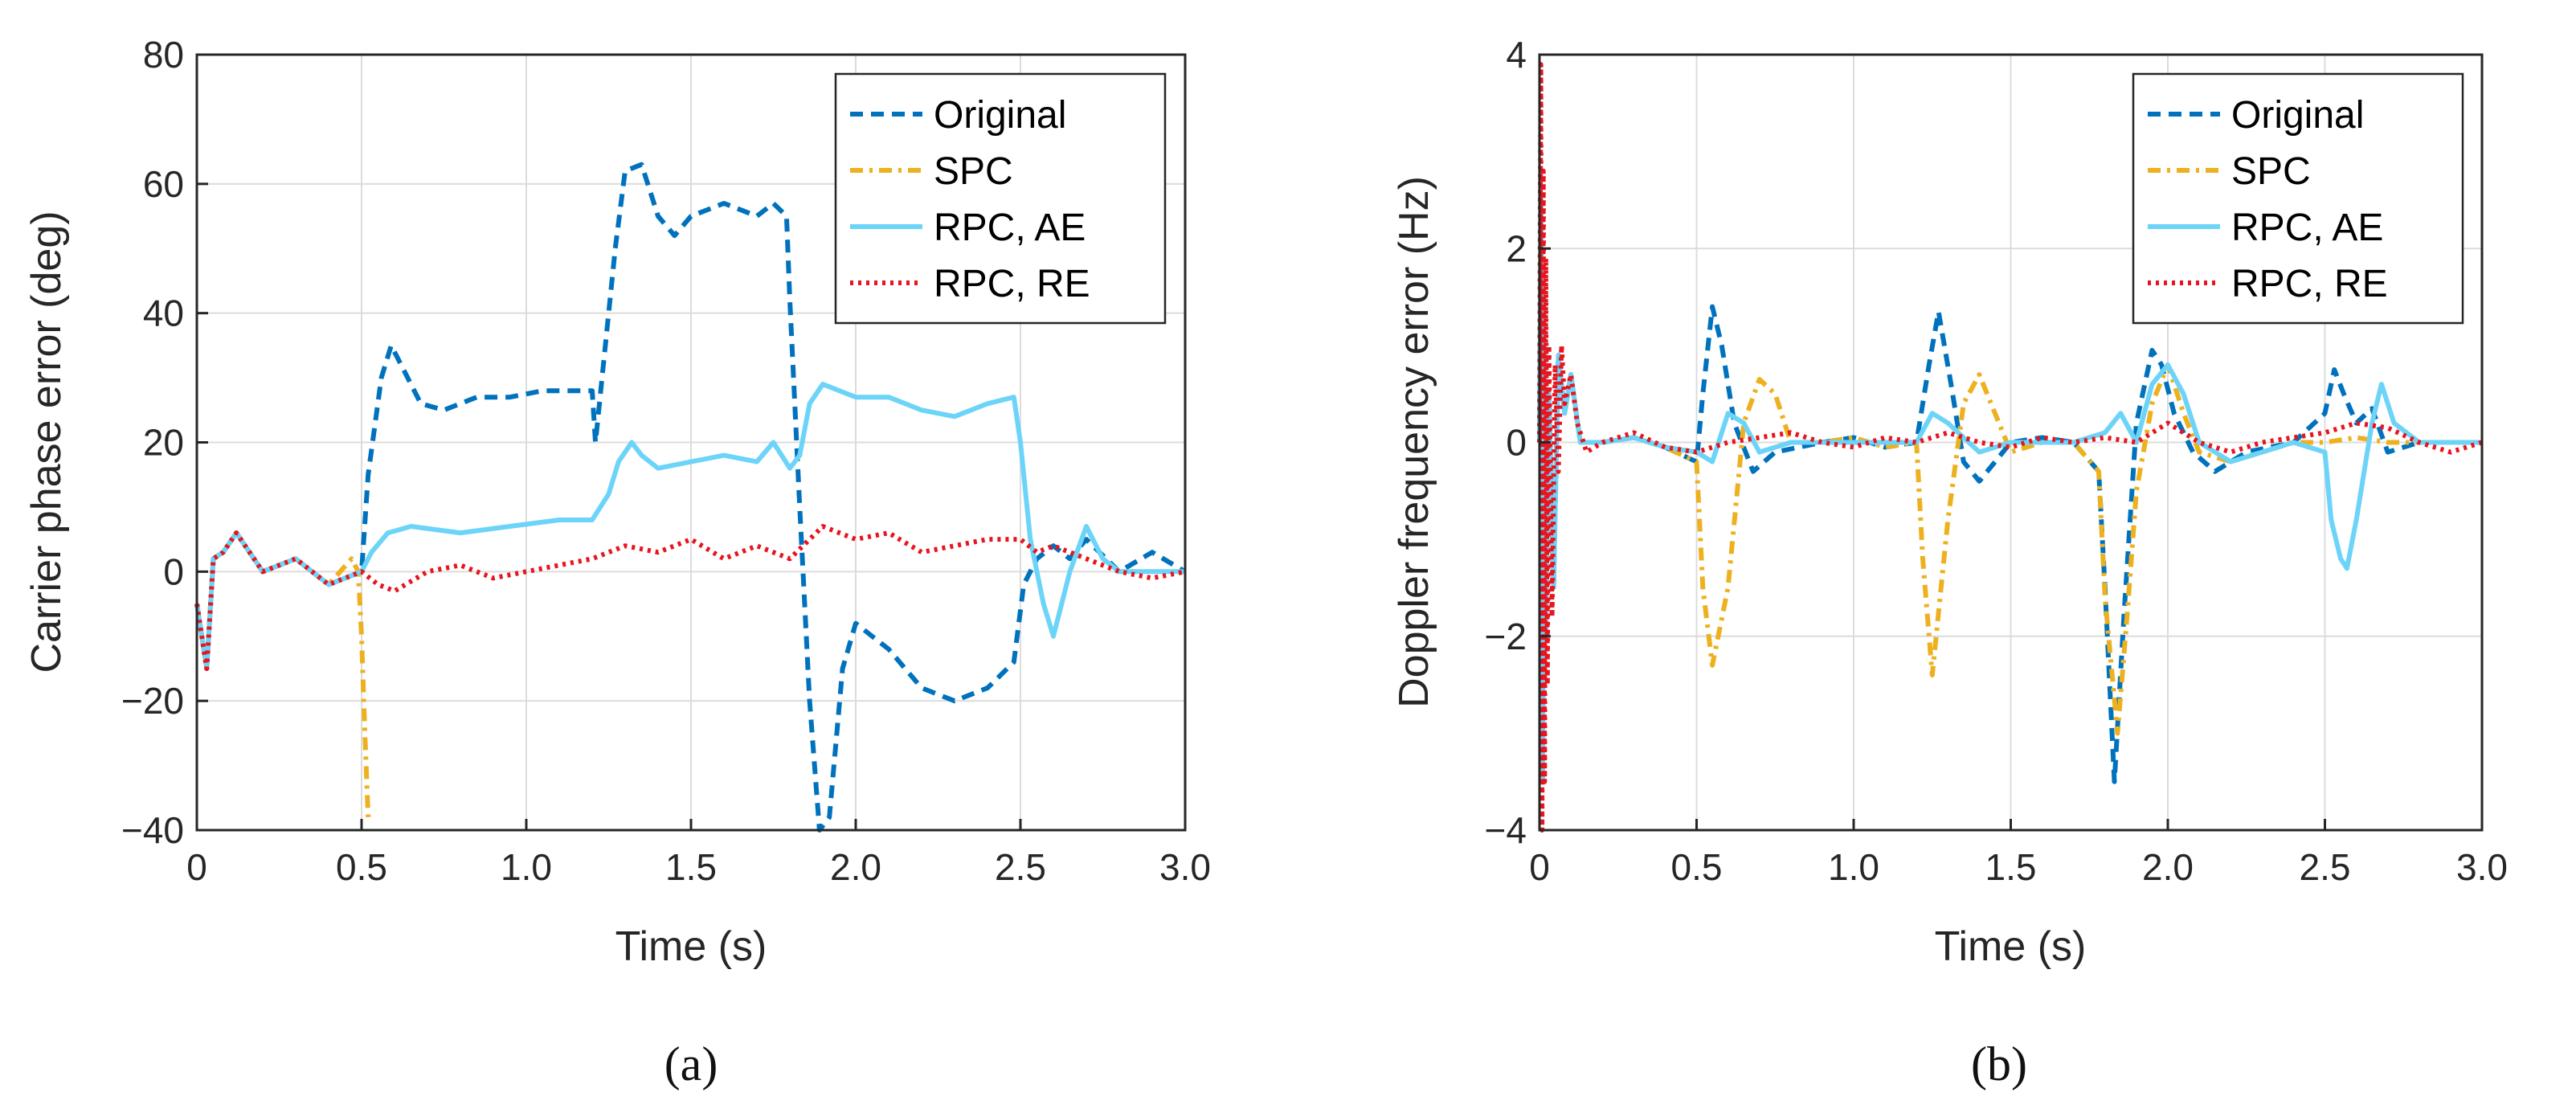  Describe the element at coordinates (163, 184) in the screenshot. I see `y-tick-label: 60` at that location.